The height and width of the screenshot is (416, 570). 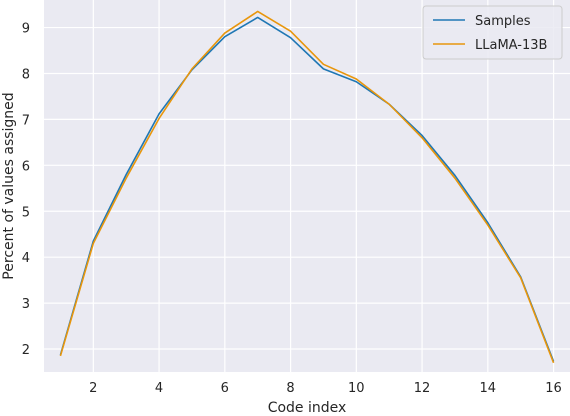 I want to click on x-tick-label: 4, so click(x=159, y=388).